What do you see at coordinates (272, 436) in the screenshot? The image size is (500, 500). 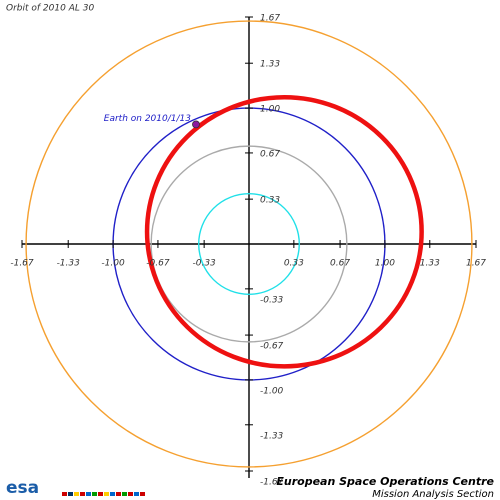 I see `y-tick-label: -1.33` at bounding box center [272, 436].